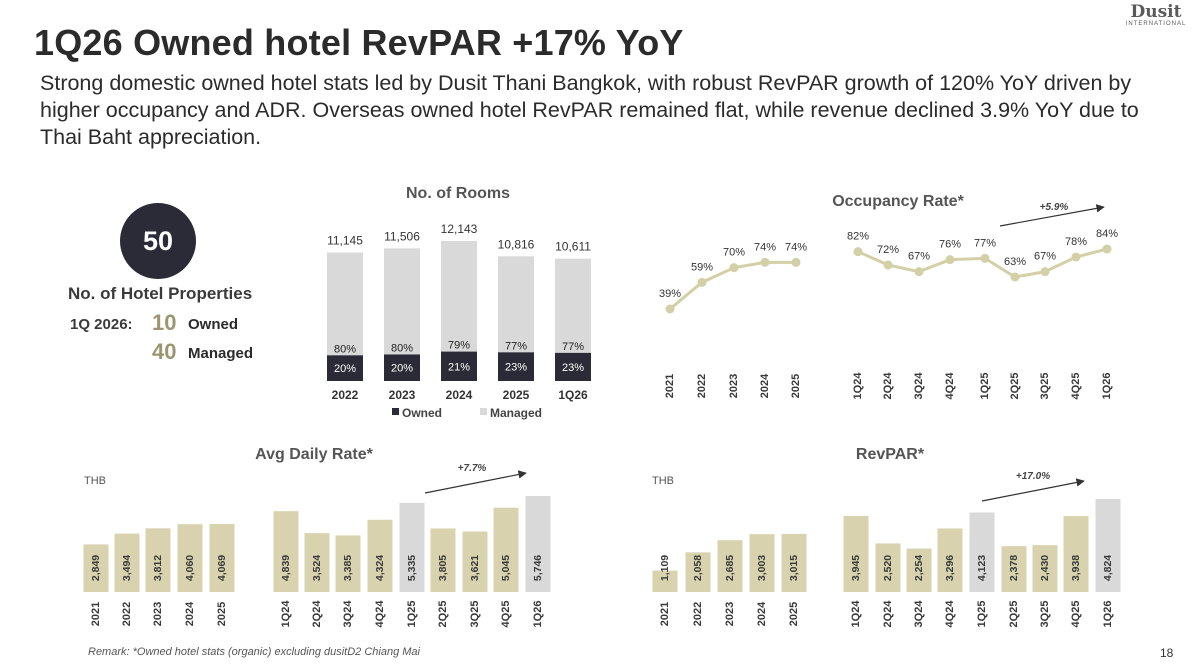 The width and height of the screenshot is (1200, 666). What do you see at coordinates (158, 568) in the screenshot?
I see `adr-annual-value-label: 3,812` at bounding box center [158, 568].